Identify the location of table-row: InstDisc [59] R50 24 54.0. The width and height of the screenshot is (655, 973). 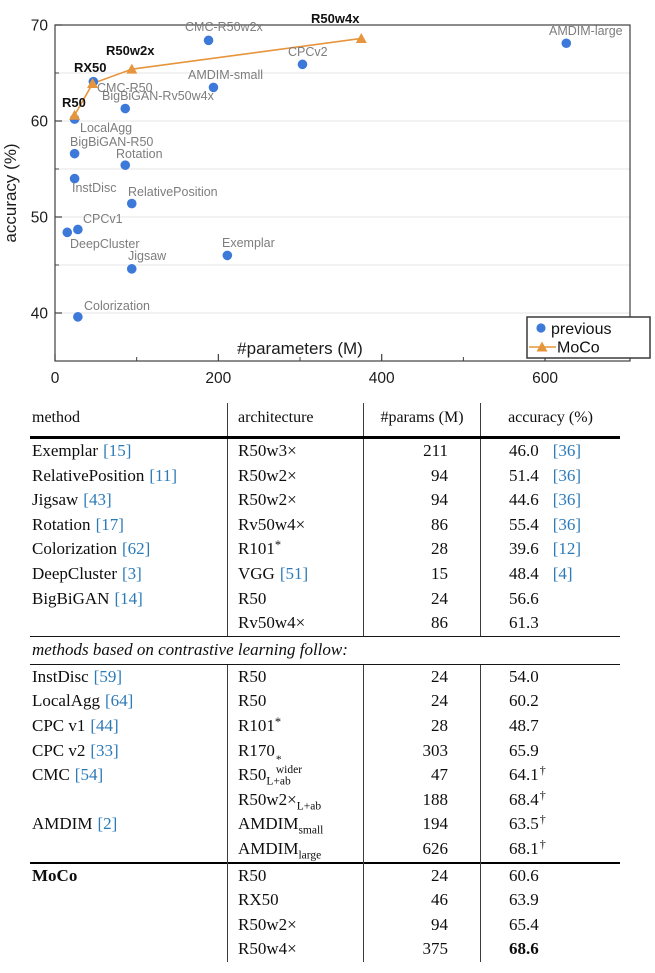
(325, 677).